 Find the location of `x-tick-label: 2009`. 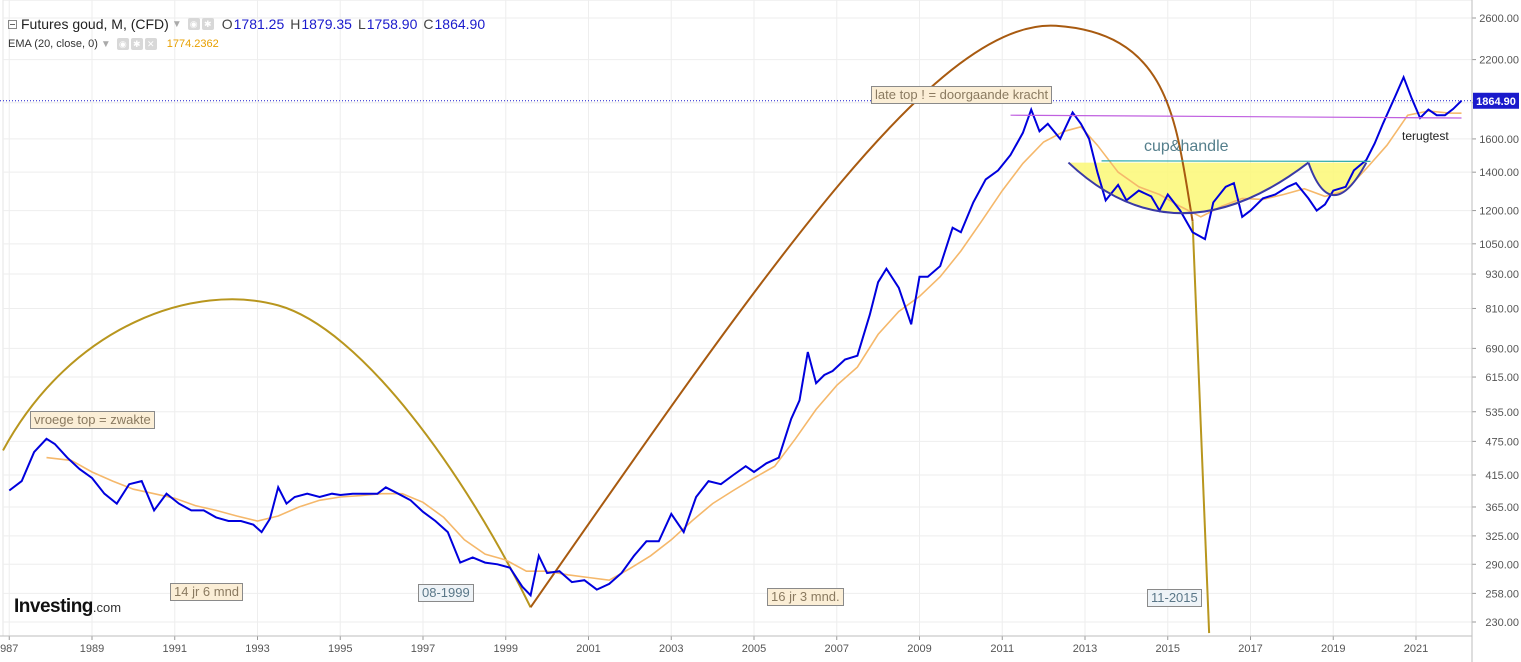

x-tick-label: 2009 is located at coordinates (919, 649).